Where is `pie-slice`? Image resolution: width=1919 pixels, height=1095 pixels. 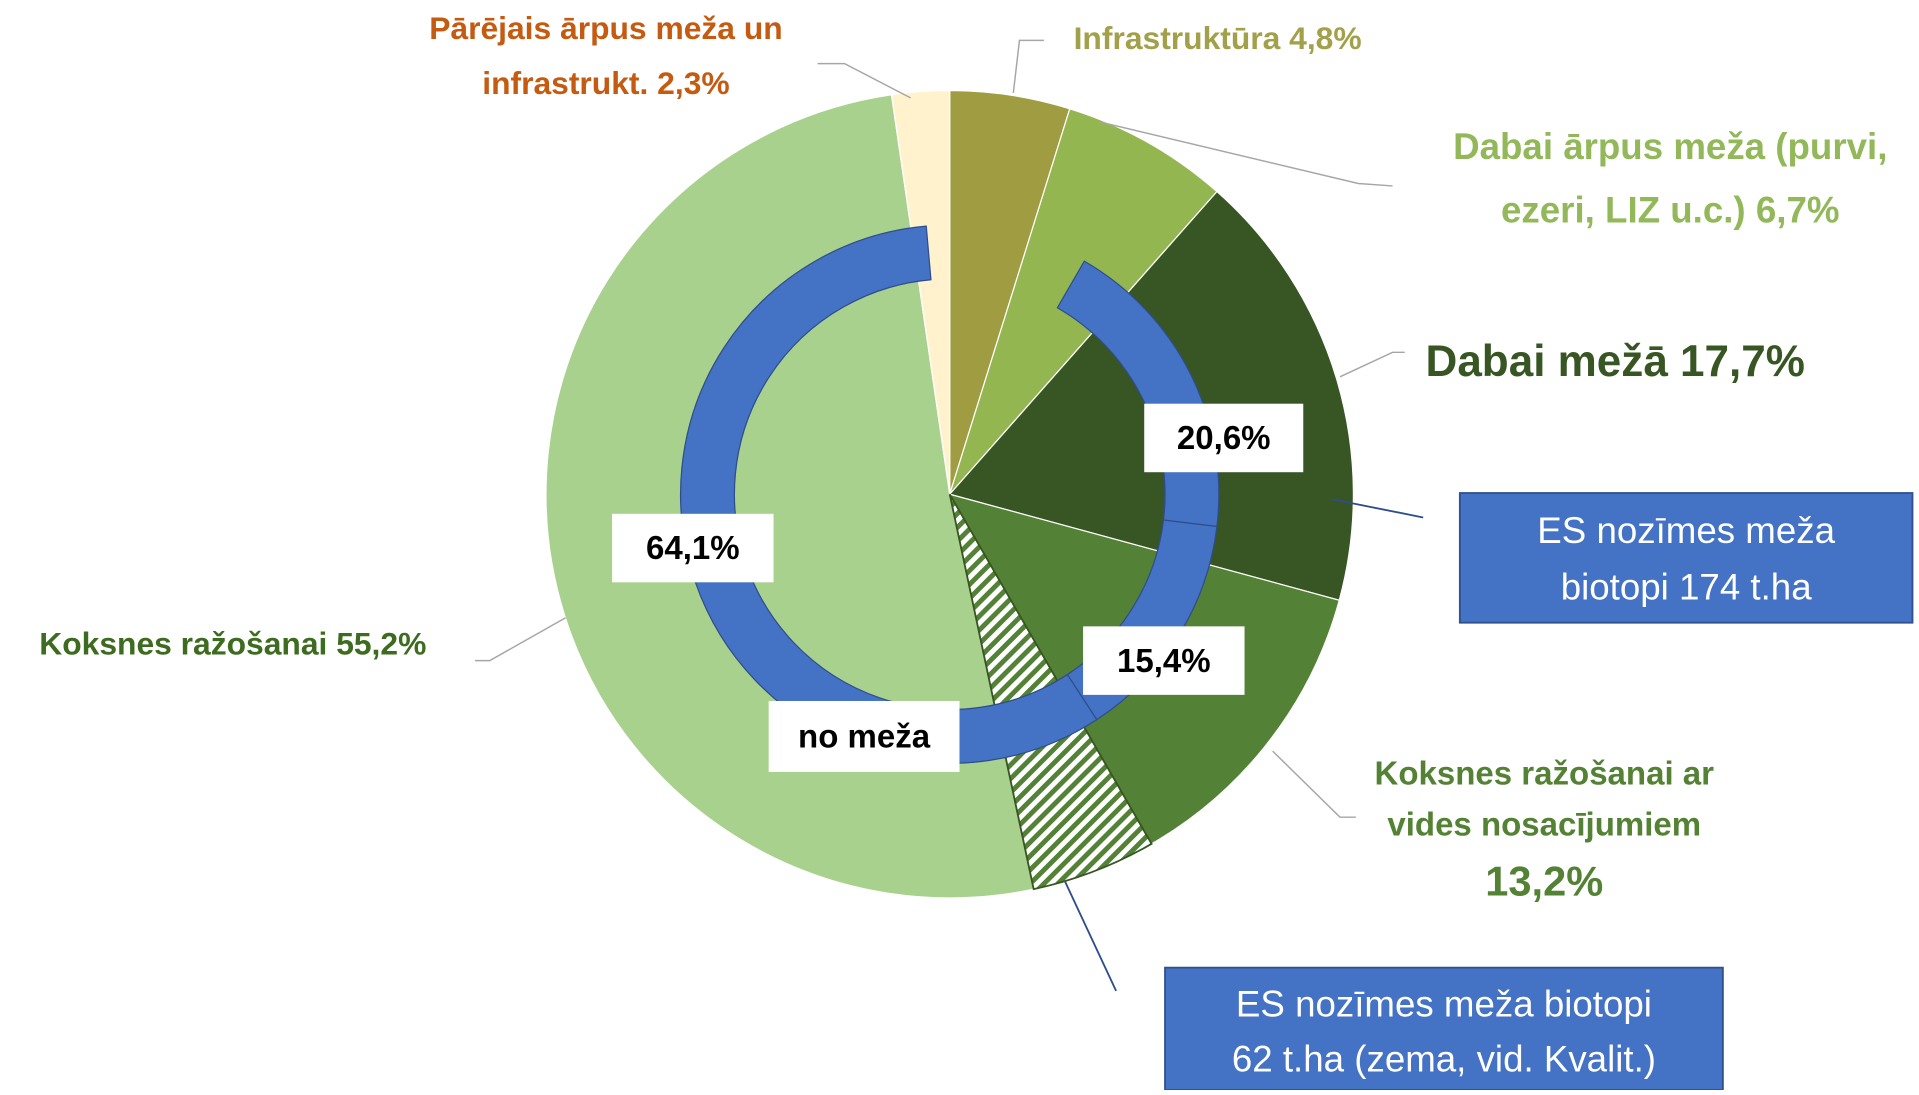 pie-slice is located at coordinates (920, 292).